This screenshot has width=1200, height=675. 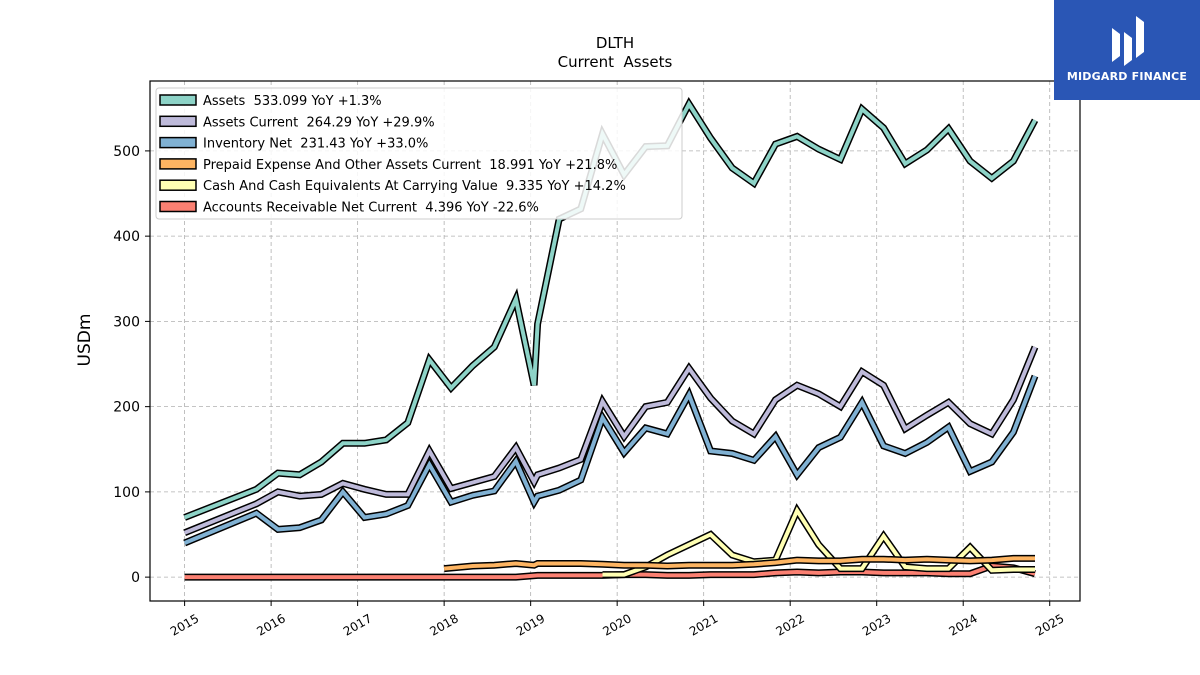 What do you see at coordinates (357, 624) in the screenshot?
I see `x-tick-label: 2017` at bounding box center [357, 624].